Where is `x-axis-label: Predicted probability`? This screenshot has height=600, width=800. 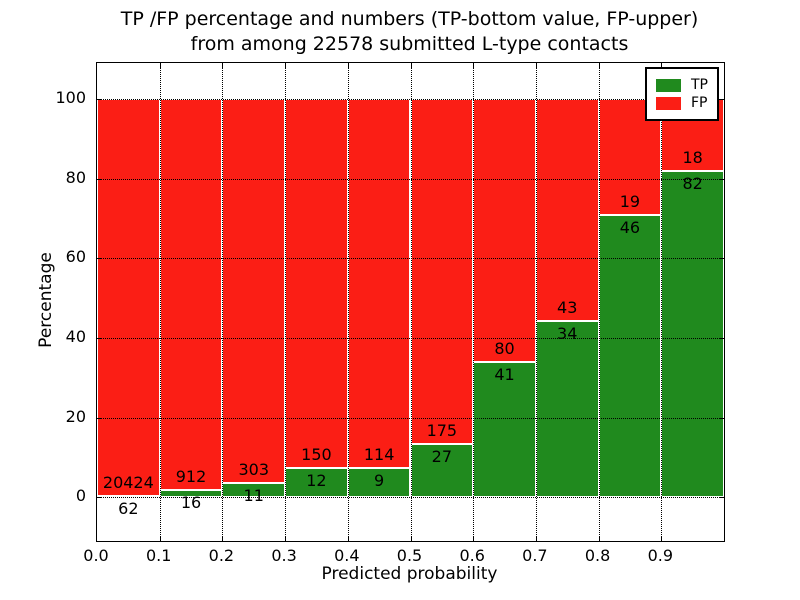
x-axis-label: Predicted probability is located at coordinates (409, 574).